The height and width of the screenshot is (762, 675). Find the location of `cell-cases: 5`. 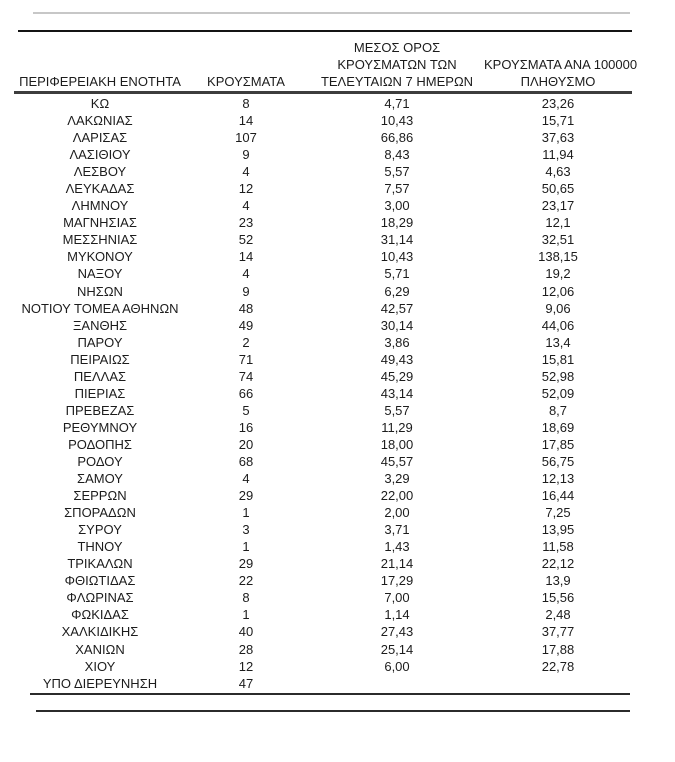

cell-cases: 5 is located at coordinates (246, 410).